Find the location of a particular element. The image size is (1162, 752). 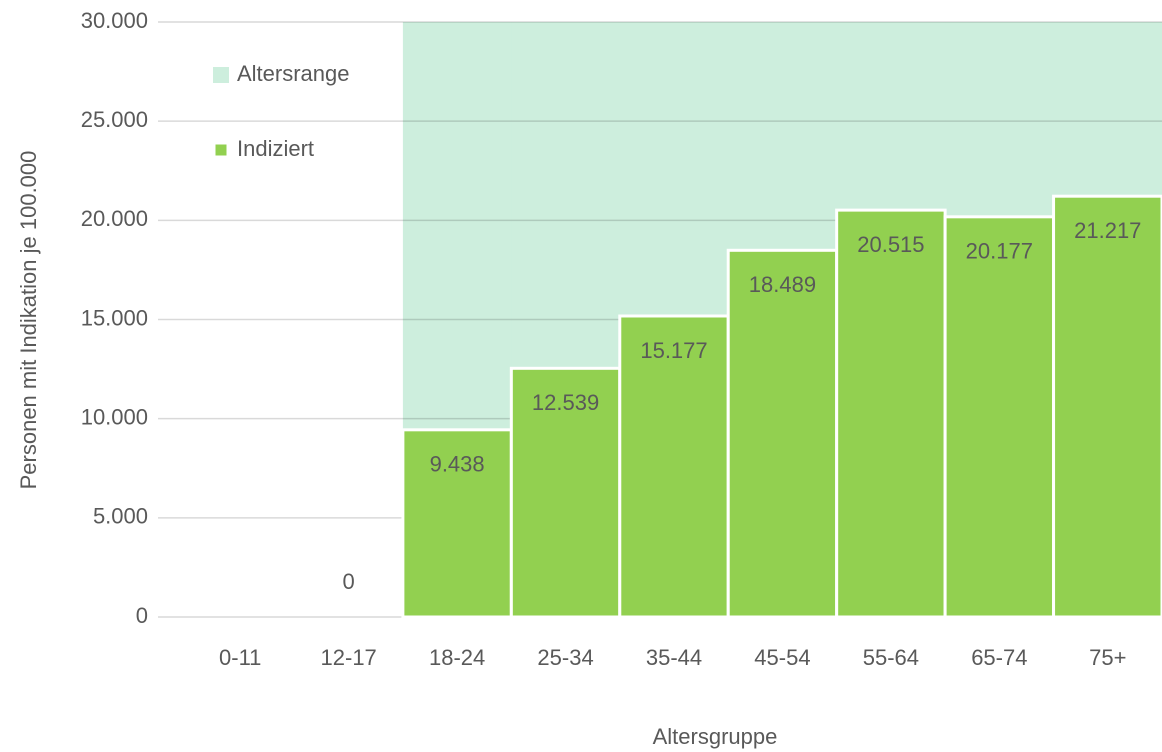

data-label: 20.515 is located at coordinates (890, 244).